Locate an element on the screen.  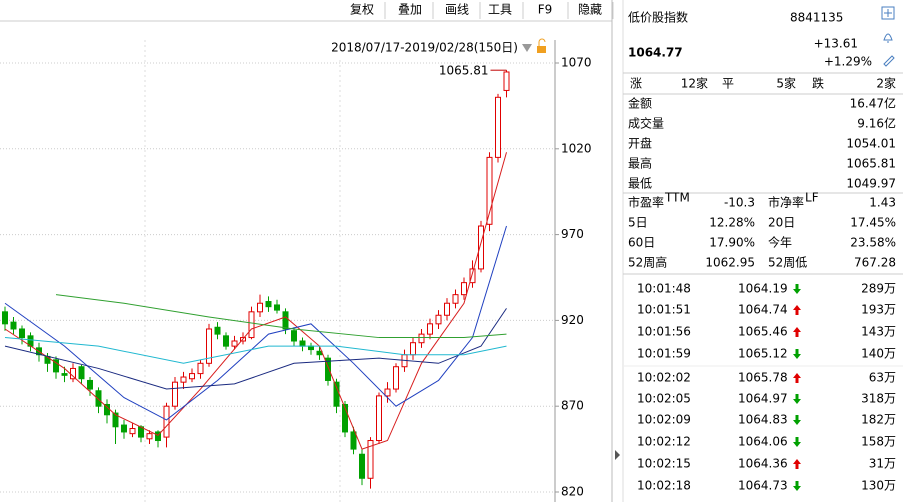
range-dropdown is located at coordinates (527, 48).